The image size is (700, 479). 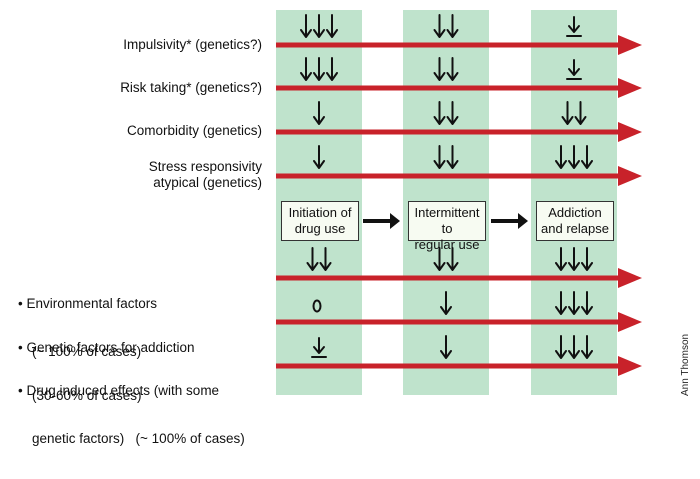 I want to click on stage-box-regular-use: Intermittent to regular use, so click(x=447, y=226).